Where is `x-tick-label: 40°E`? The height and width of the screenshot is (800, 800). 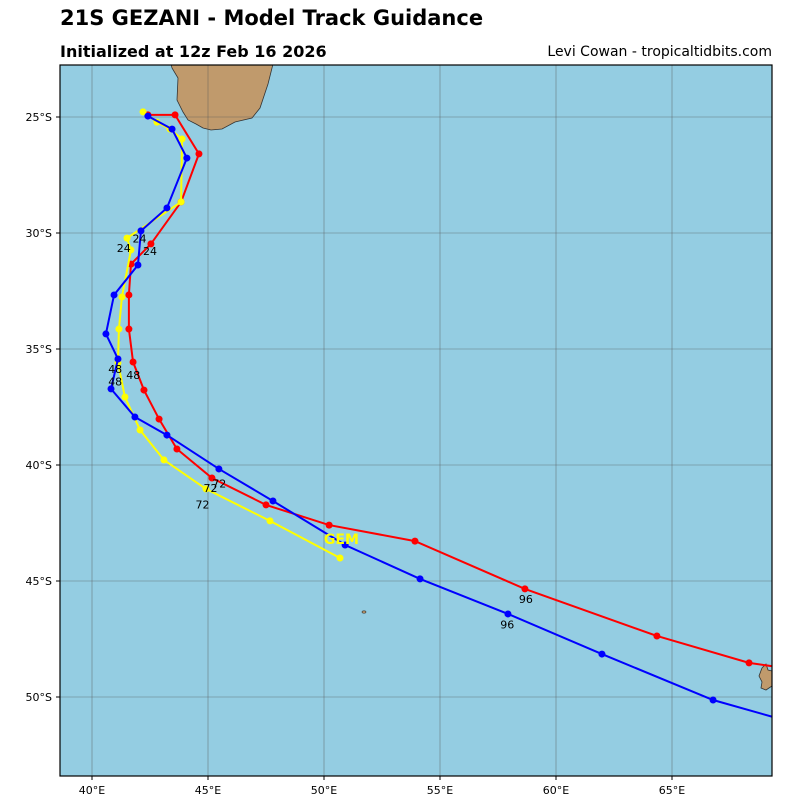 x-tick-label: 40°E is located at coordinates (92, 790).